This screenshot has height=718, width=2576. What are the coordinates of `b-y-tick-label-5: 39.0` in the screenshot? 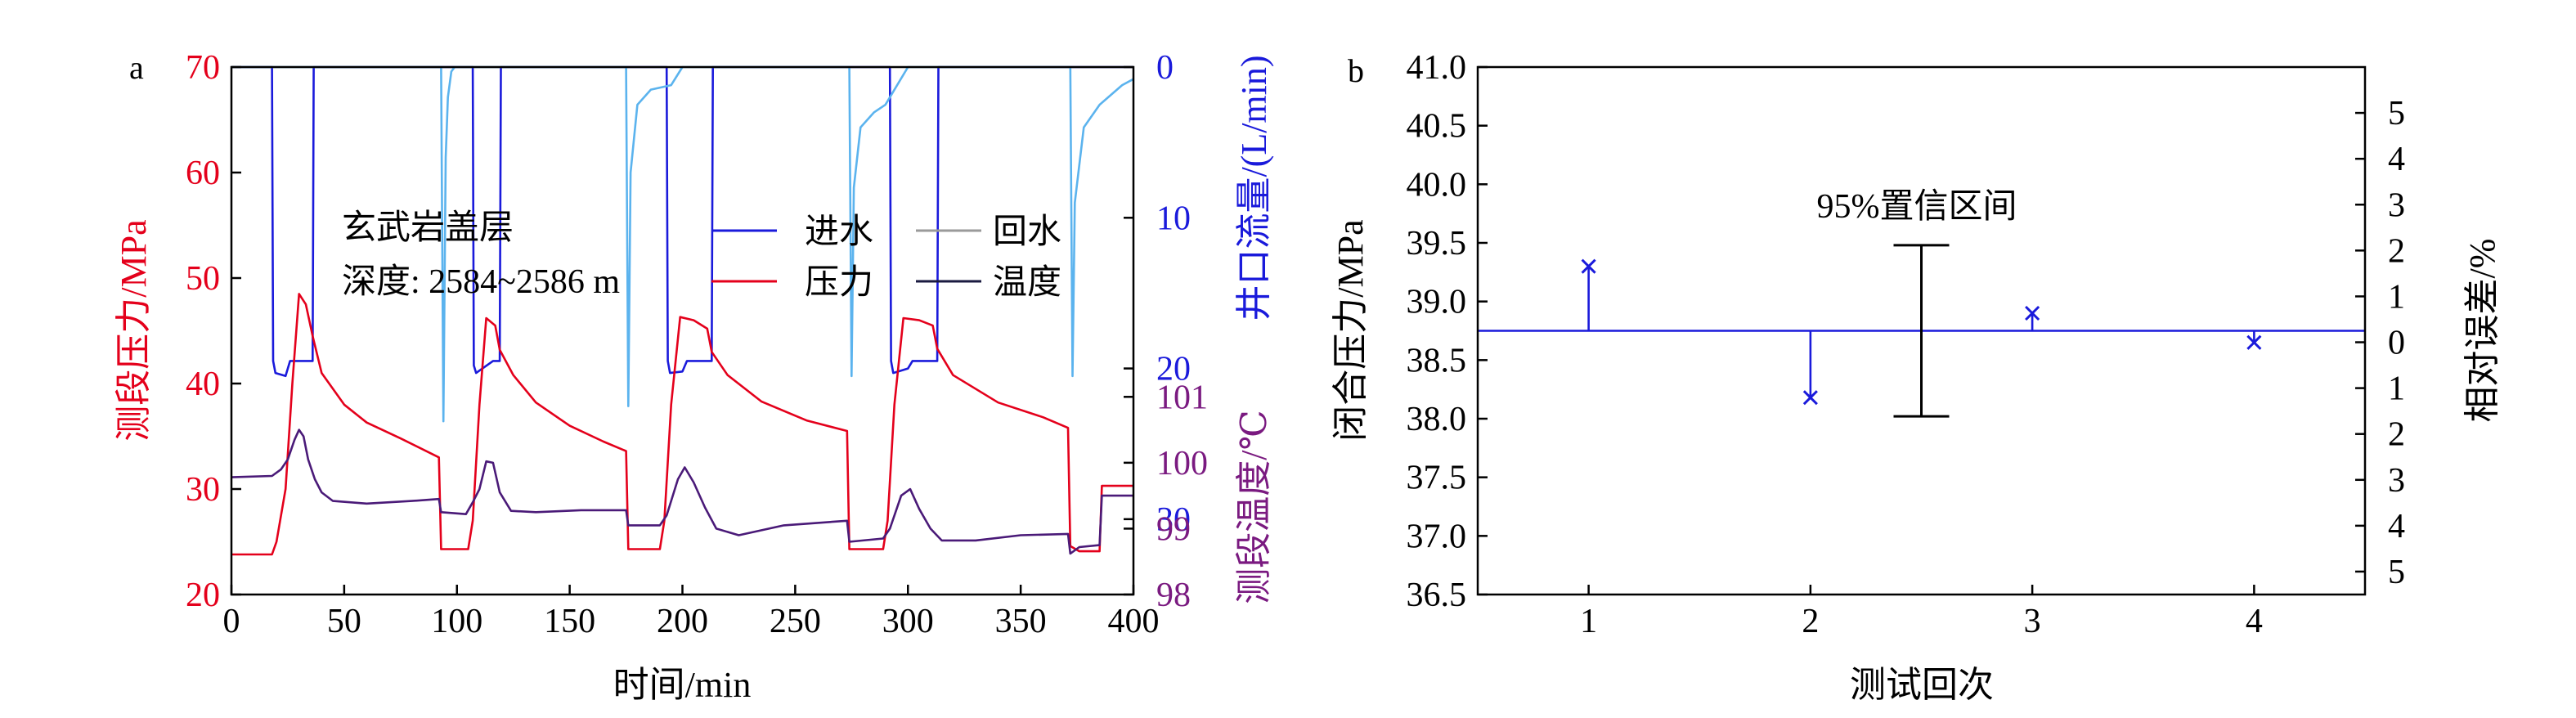 It's located at (1437, 302).